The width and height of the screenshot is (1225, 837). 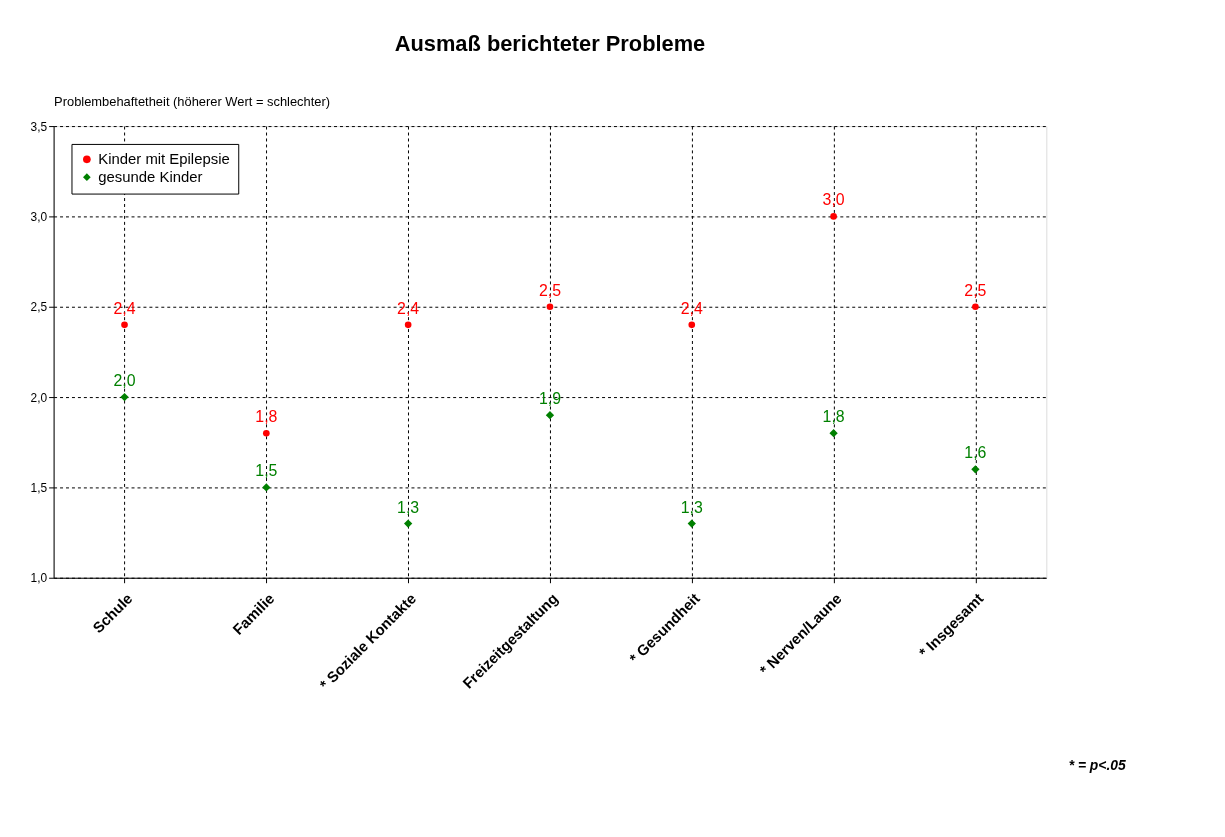 I want to click on y-axis-title: Problembehaftetheit (höherer Wert = schlechter), so click(x=192, y=101).